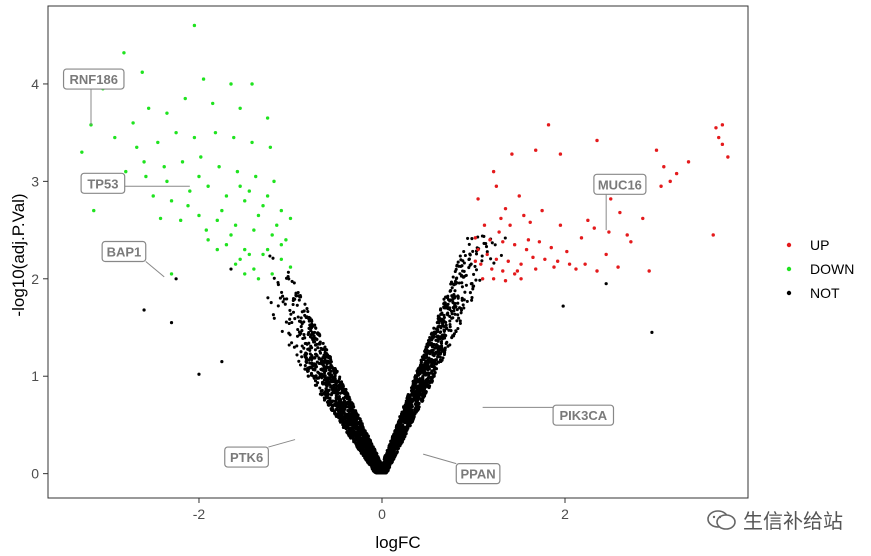  Describe the element at coordinates (155, 269) in the screenshot. I see `annotation-connector` at that location.